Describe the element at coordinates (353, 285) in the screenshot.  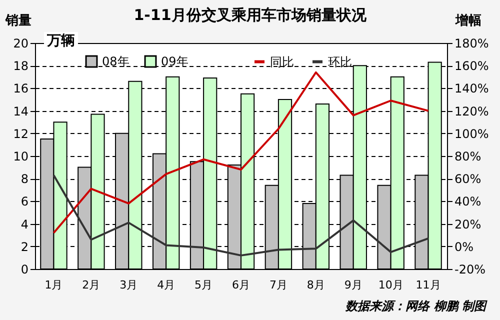
I see `x-tick-label: 9月` at that location.